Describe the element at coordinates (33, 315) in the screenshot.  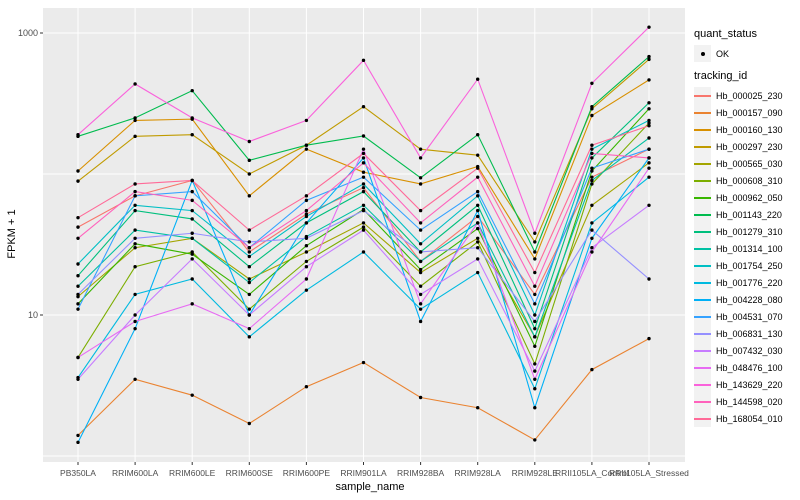
I see `y-tick-label: 10` at that location.